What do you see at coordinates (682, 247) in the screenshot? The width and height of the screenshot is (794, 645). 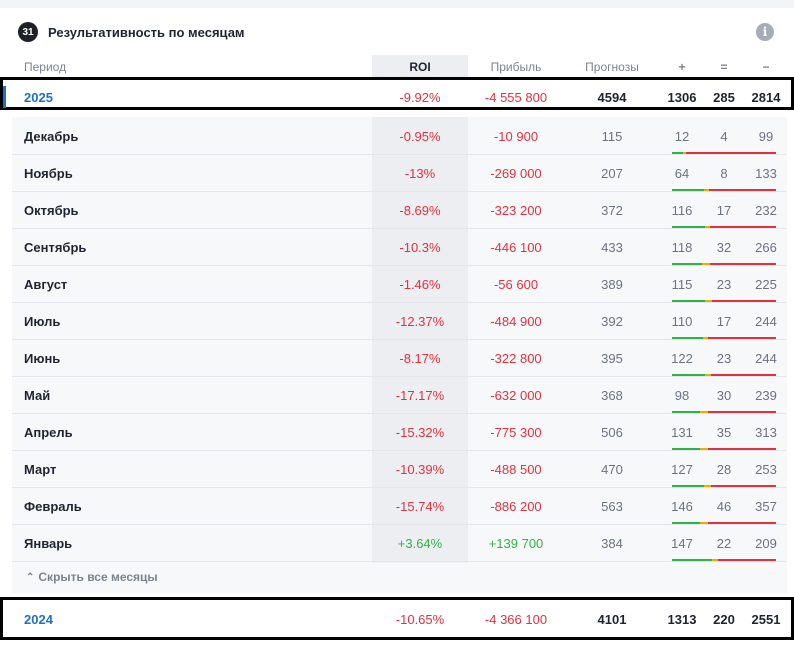 I see `month-wins: 118` at bounding box center [682, 247].